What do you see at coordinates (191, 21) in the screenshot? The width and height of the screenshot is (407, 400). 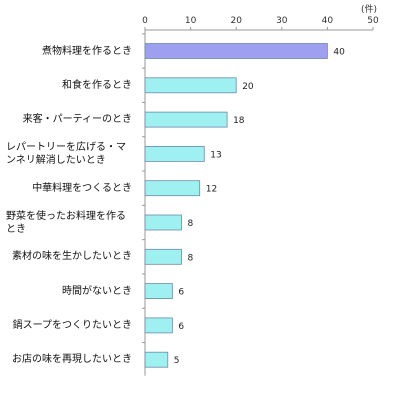 I see `x-tick-label: 10` at bounding box center [191, 21].